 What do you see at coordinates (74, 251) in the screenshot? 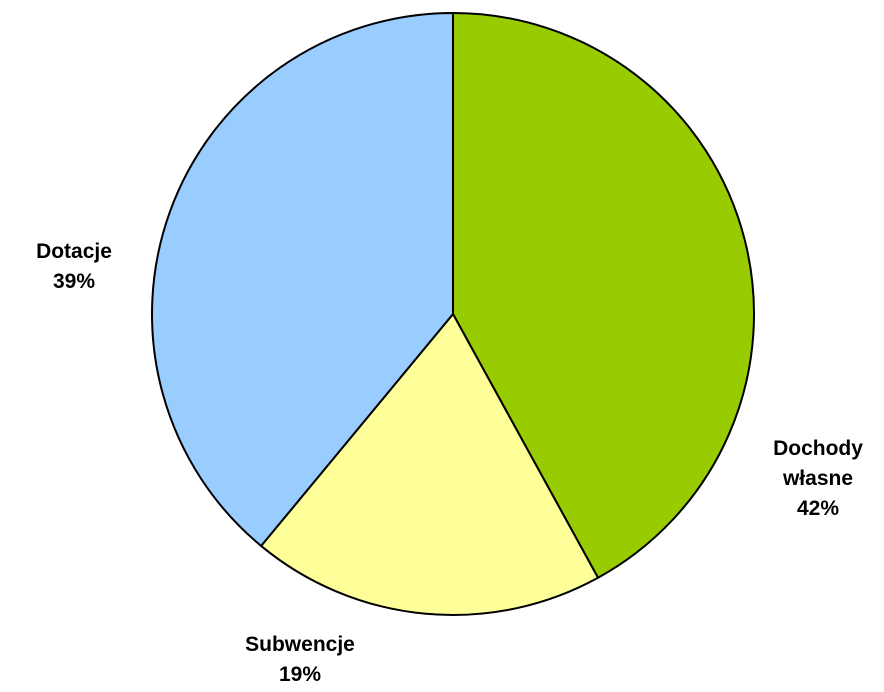
I see `slice-name-label: Dotacje` at bounding box center [74, 251].